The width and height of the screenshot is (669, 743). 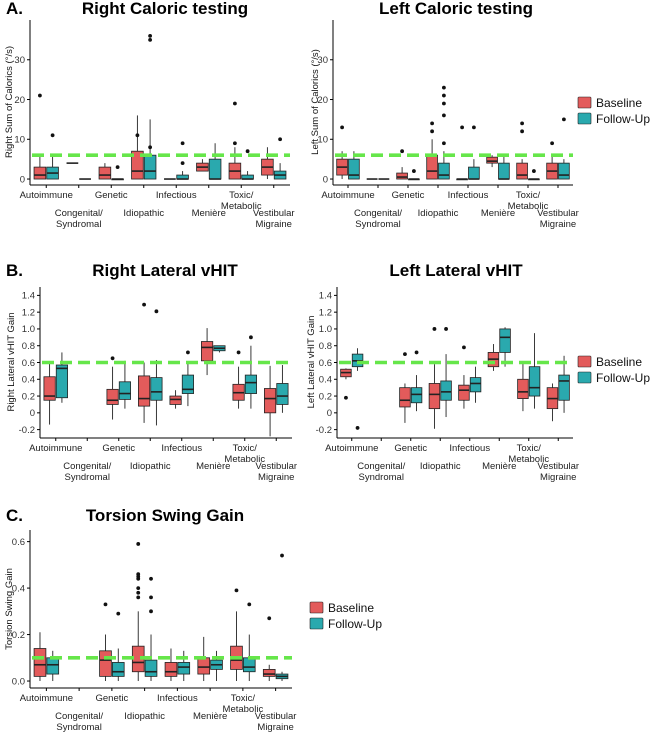 I want to click on x-category-label: Infectious, so click(x=176, y=195).